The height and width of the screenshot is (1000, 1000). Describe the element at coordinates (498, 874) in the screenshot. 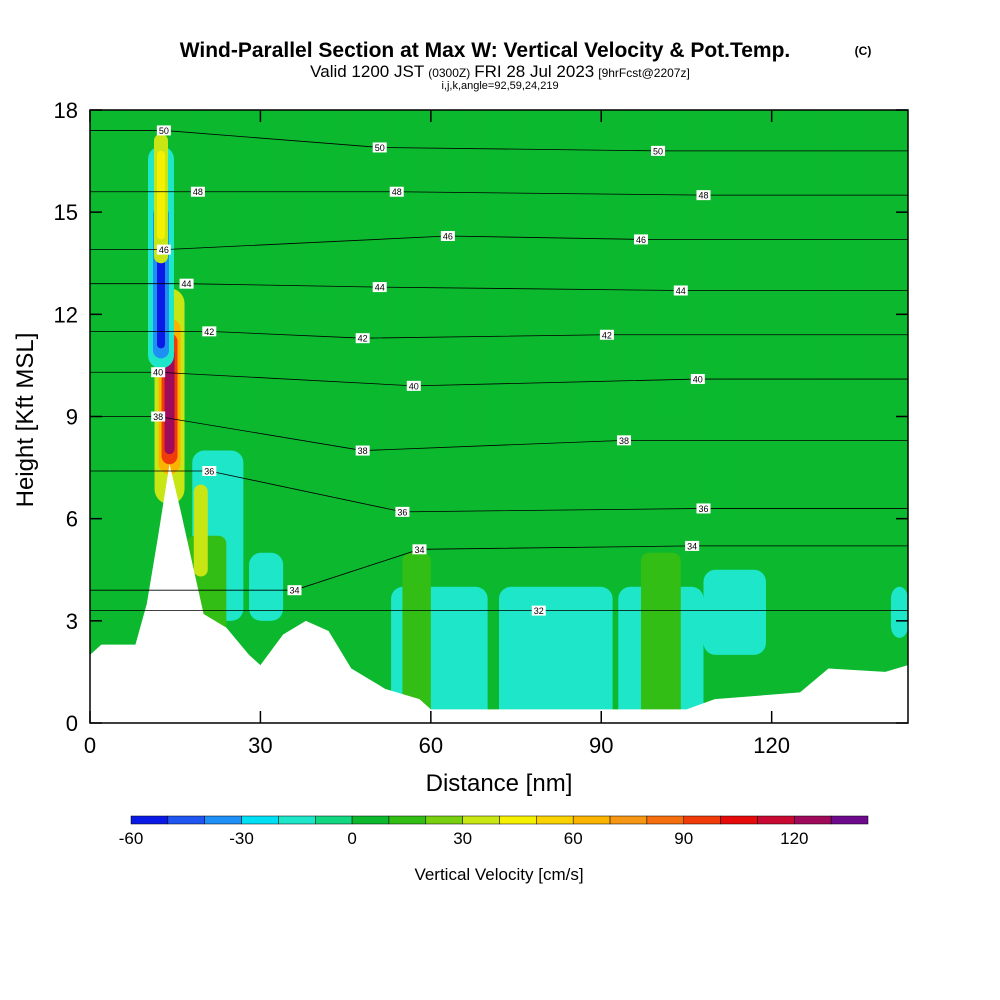

I see `colorbar-label: Vertical Velocity [cm/s]` at that location.